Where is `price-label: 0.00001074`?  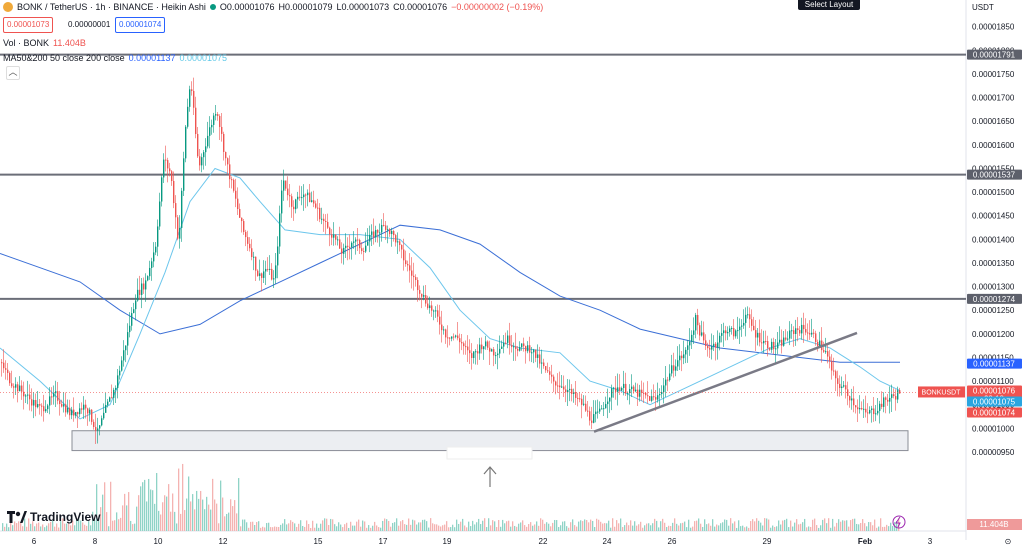
price-label: 0.00001074 is located at coordinates (994, 412).